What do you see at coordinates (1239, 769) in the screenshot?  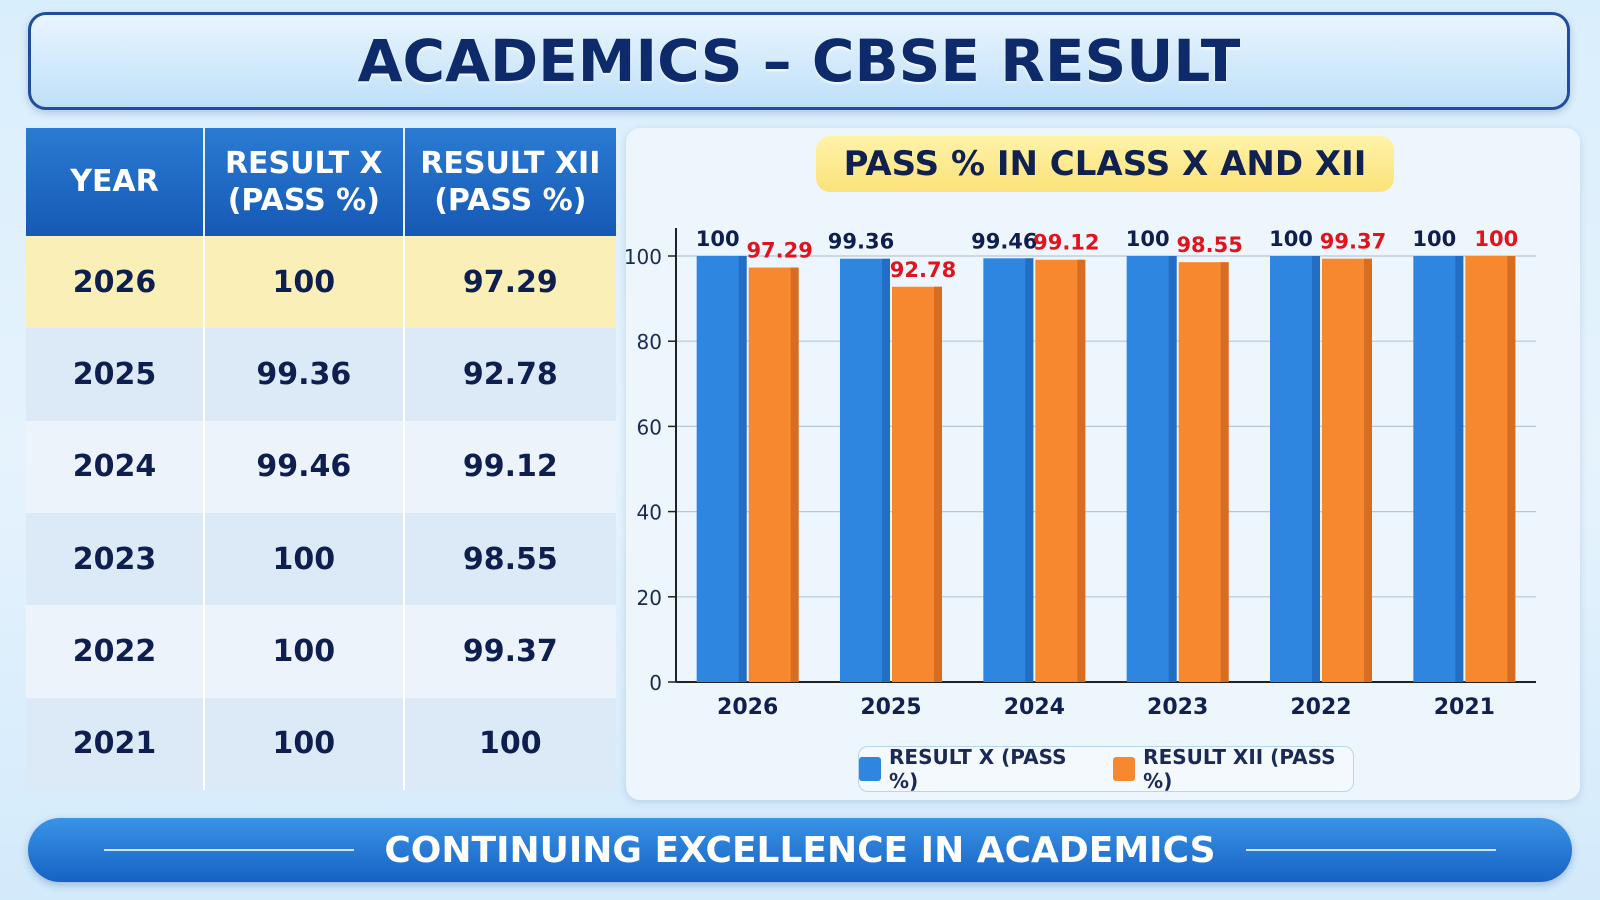 I see `legend-label-result-xii: RESULT XII (PASS %)` at bounding box center [1239, 769].